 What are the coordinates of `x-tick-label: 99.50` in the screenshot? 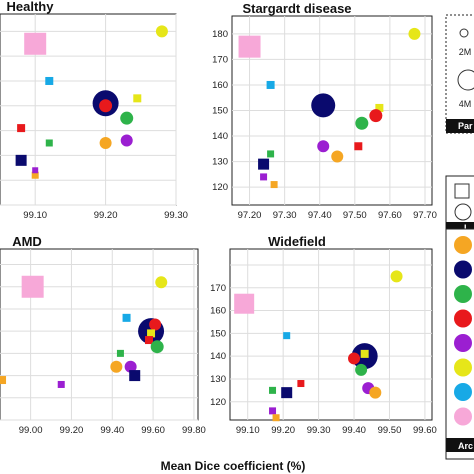 It's located at (390, 430).